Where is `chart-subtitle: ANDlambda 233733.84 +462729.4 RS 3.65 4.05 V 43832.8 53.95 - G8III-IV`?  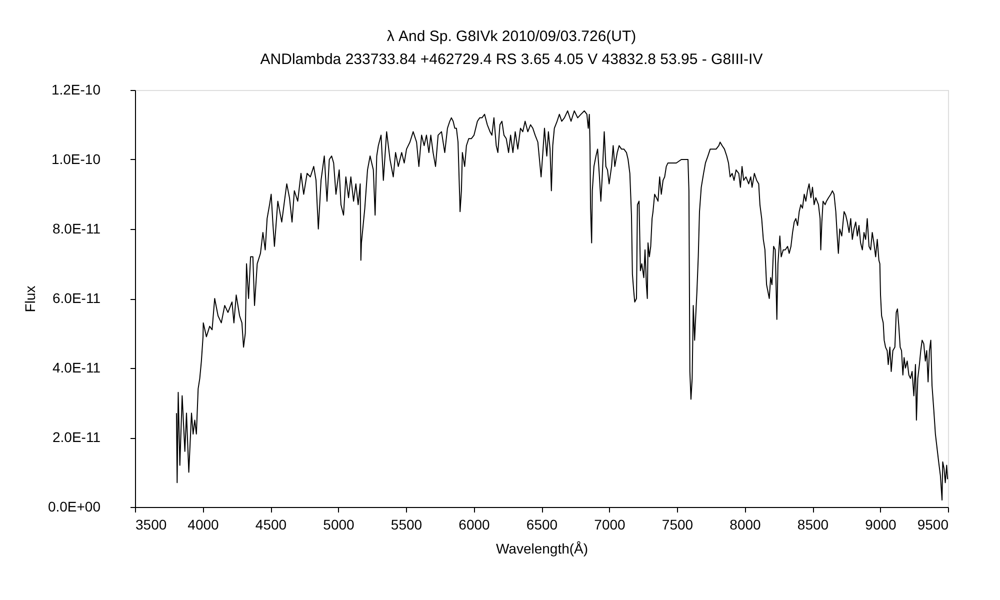
chart-subtitle: ANDlambda 233733.84 +462729.4 RS 3.65 4.05 V 43832.8 53.95 - G8III-IV is located at coordinates (511, 59).